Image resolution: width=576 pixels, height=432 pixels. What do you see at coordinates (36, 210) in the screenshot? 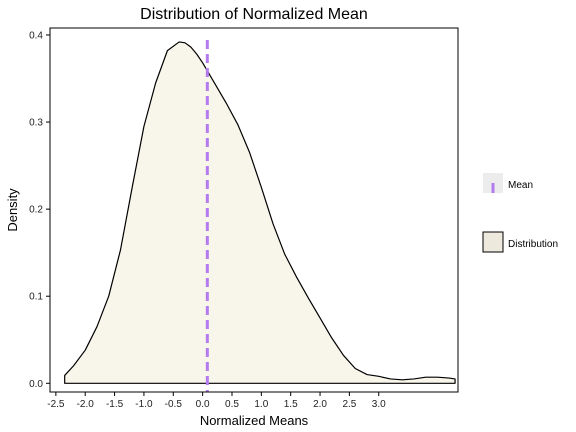
I see `y-tick-label: 0.2` at bounding box center [36, 210].